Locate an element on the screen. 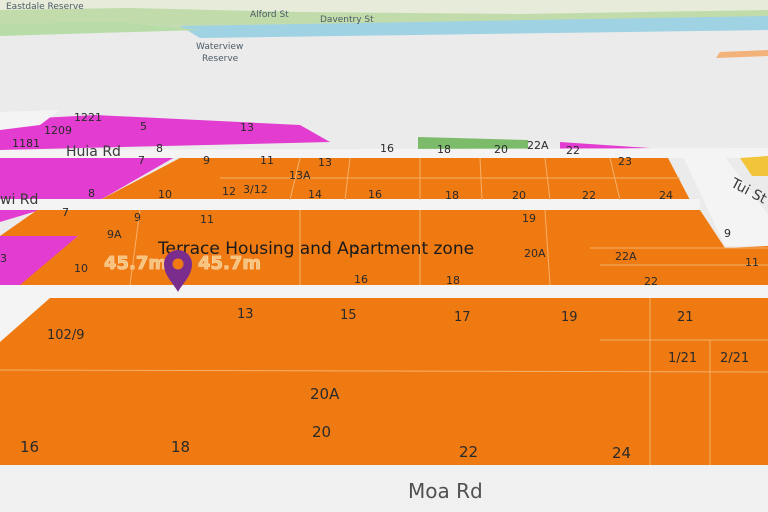 The height and width of the screenshot is (512, 768). road-kiwi is located at coordinates (350, 204).